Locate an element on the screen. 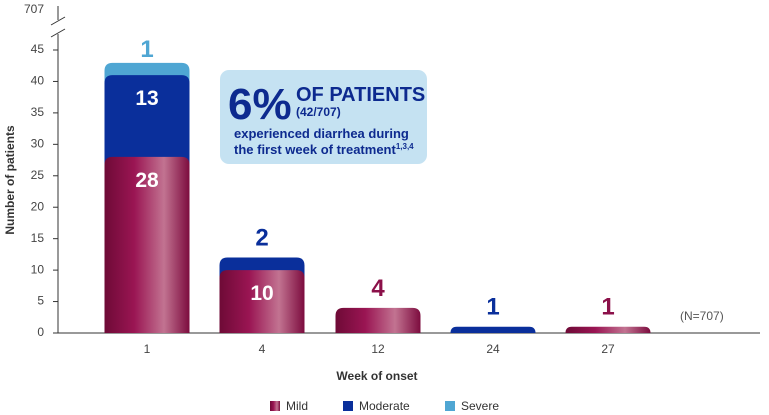 This screenshot has width=769, height=415. callout-box is located at coordinates (323, 117).